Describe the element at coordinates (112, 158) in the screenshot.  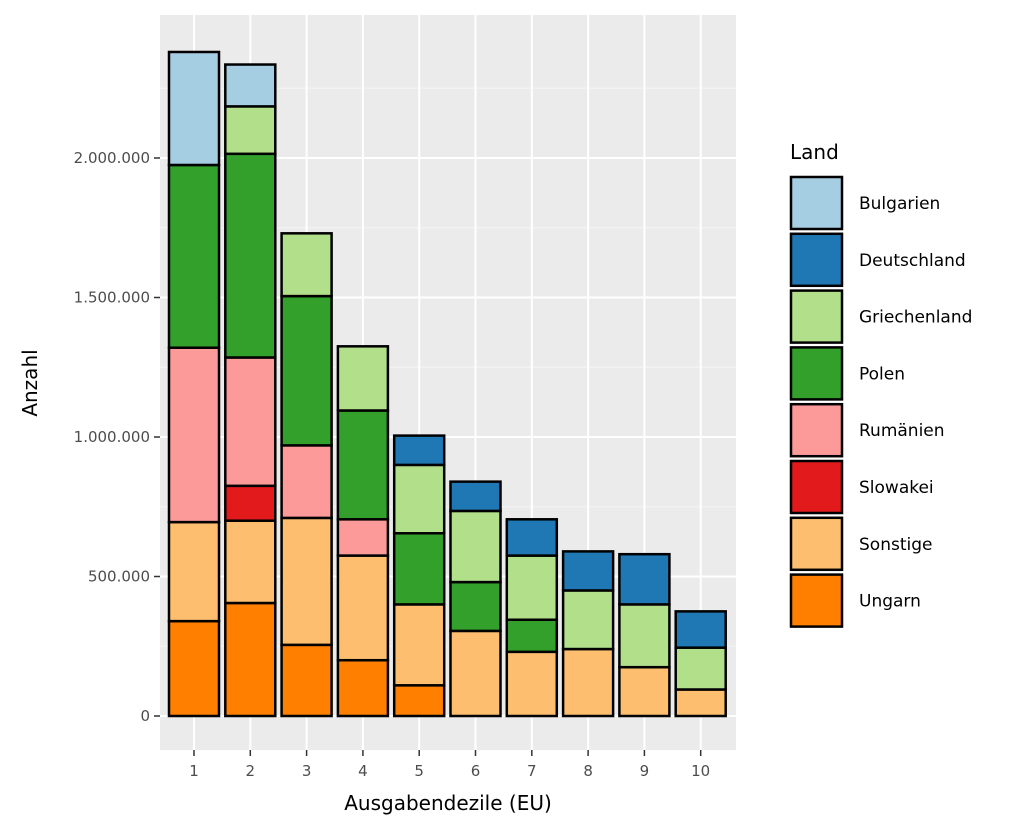
I see `y-tick-label: 2.000.000` at that location.